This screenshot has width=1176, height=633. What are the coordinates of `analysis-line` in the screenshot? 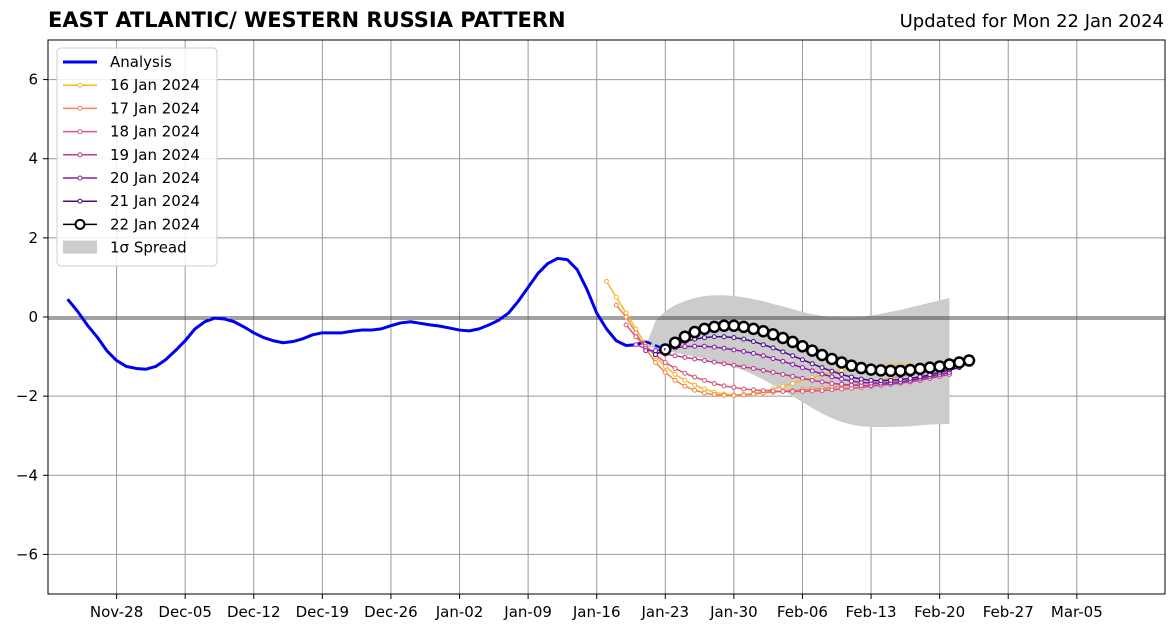 It's located at (356, 313).